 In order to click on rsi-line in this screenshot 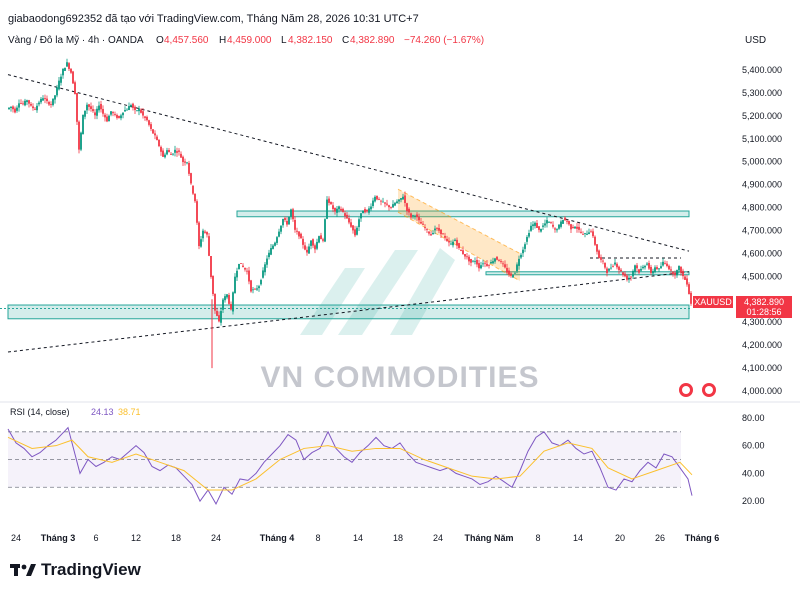, I will do `click(350, 465)`.